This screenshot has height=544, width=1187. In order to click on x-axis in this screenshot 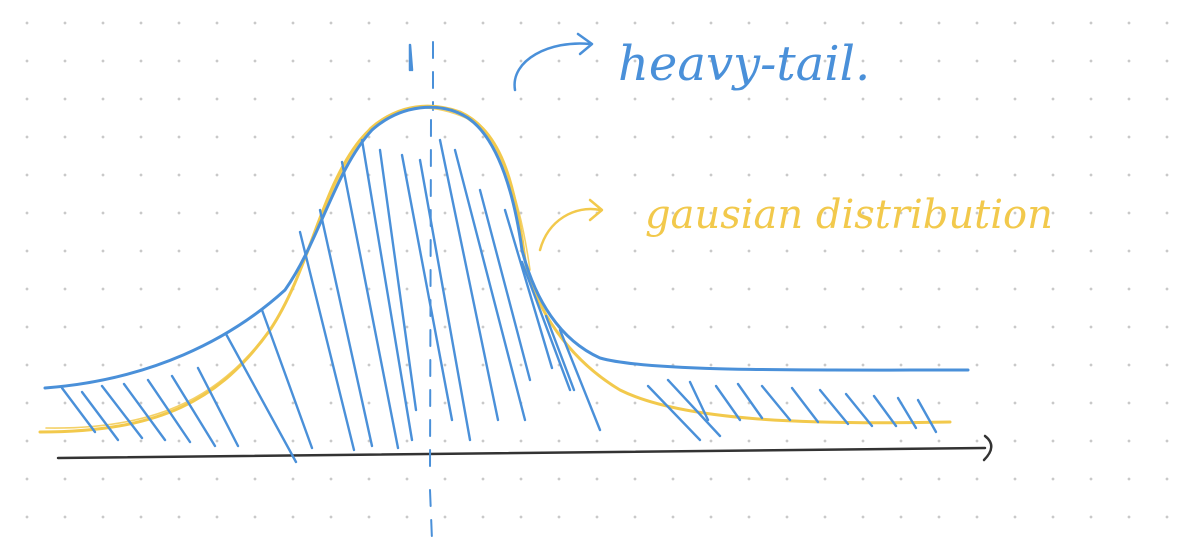, I will do `click(521, 453)`.